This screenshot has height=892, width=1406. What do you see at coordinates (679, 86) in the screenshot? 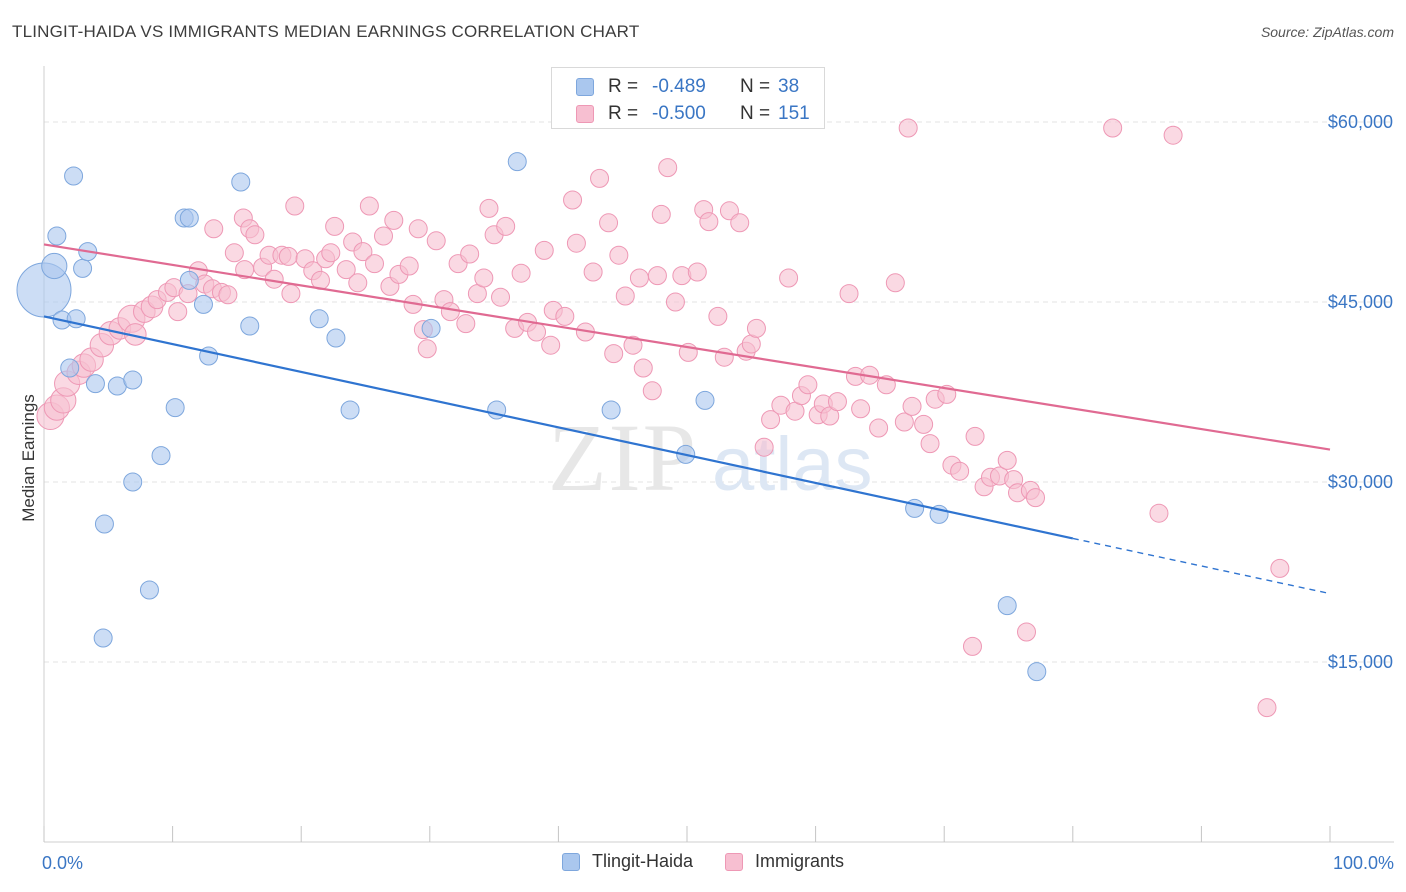
I see `r-value: -0.489` at bounding box center [679, 86].